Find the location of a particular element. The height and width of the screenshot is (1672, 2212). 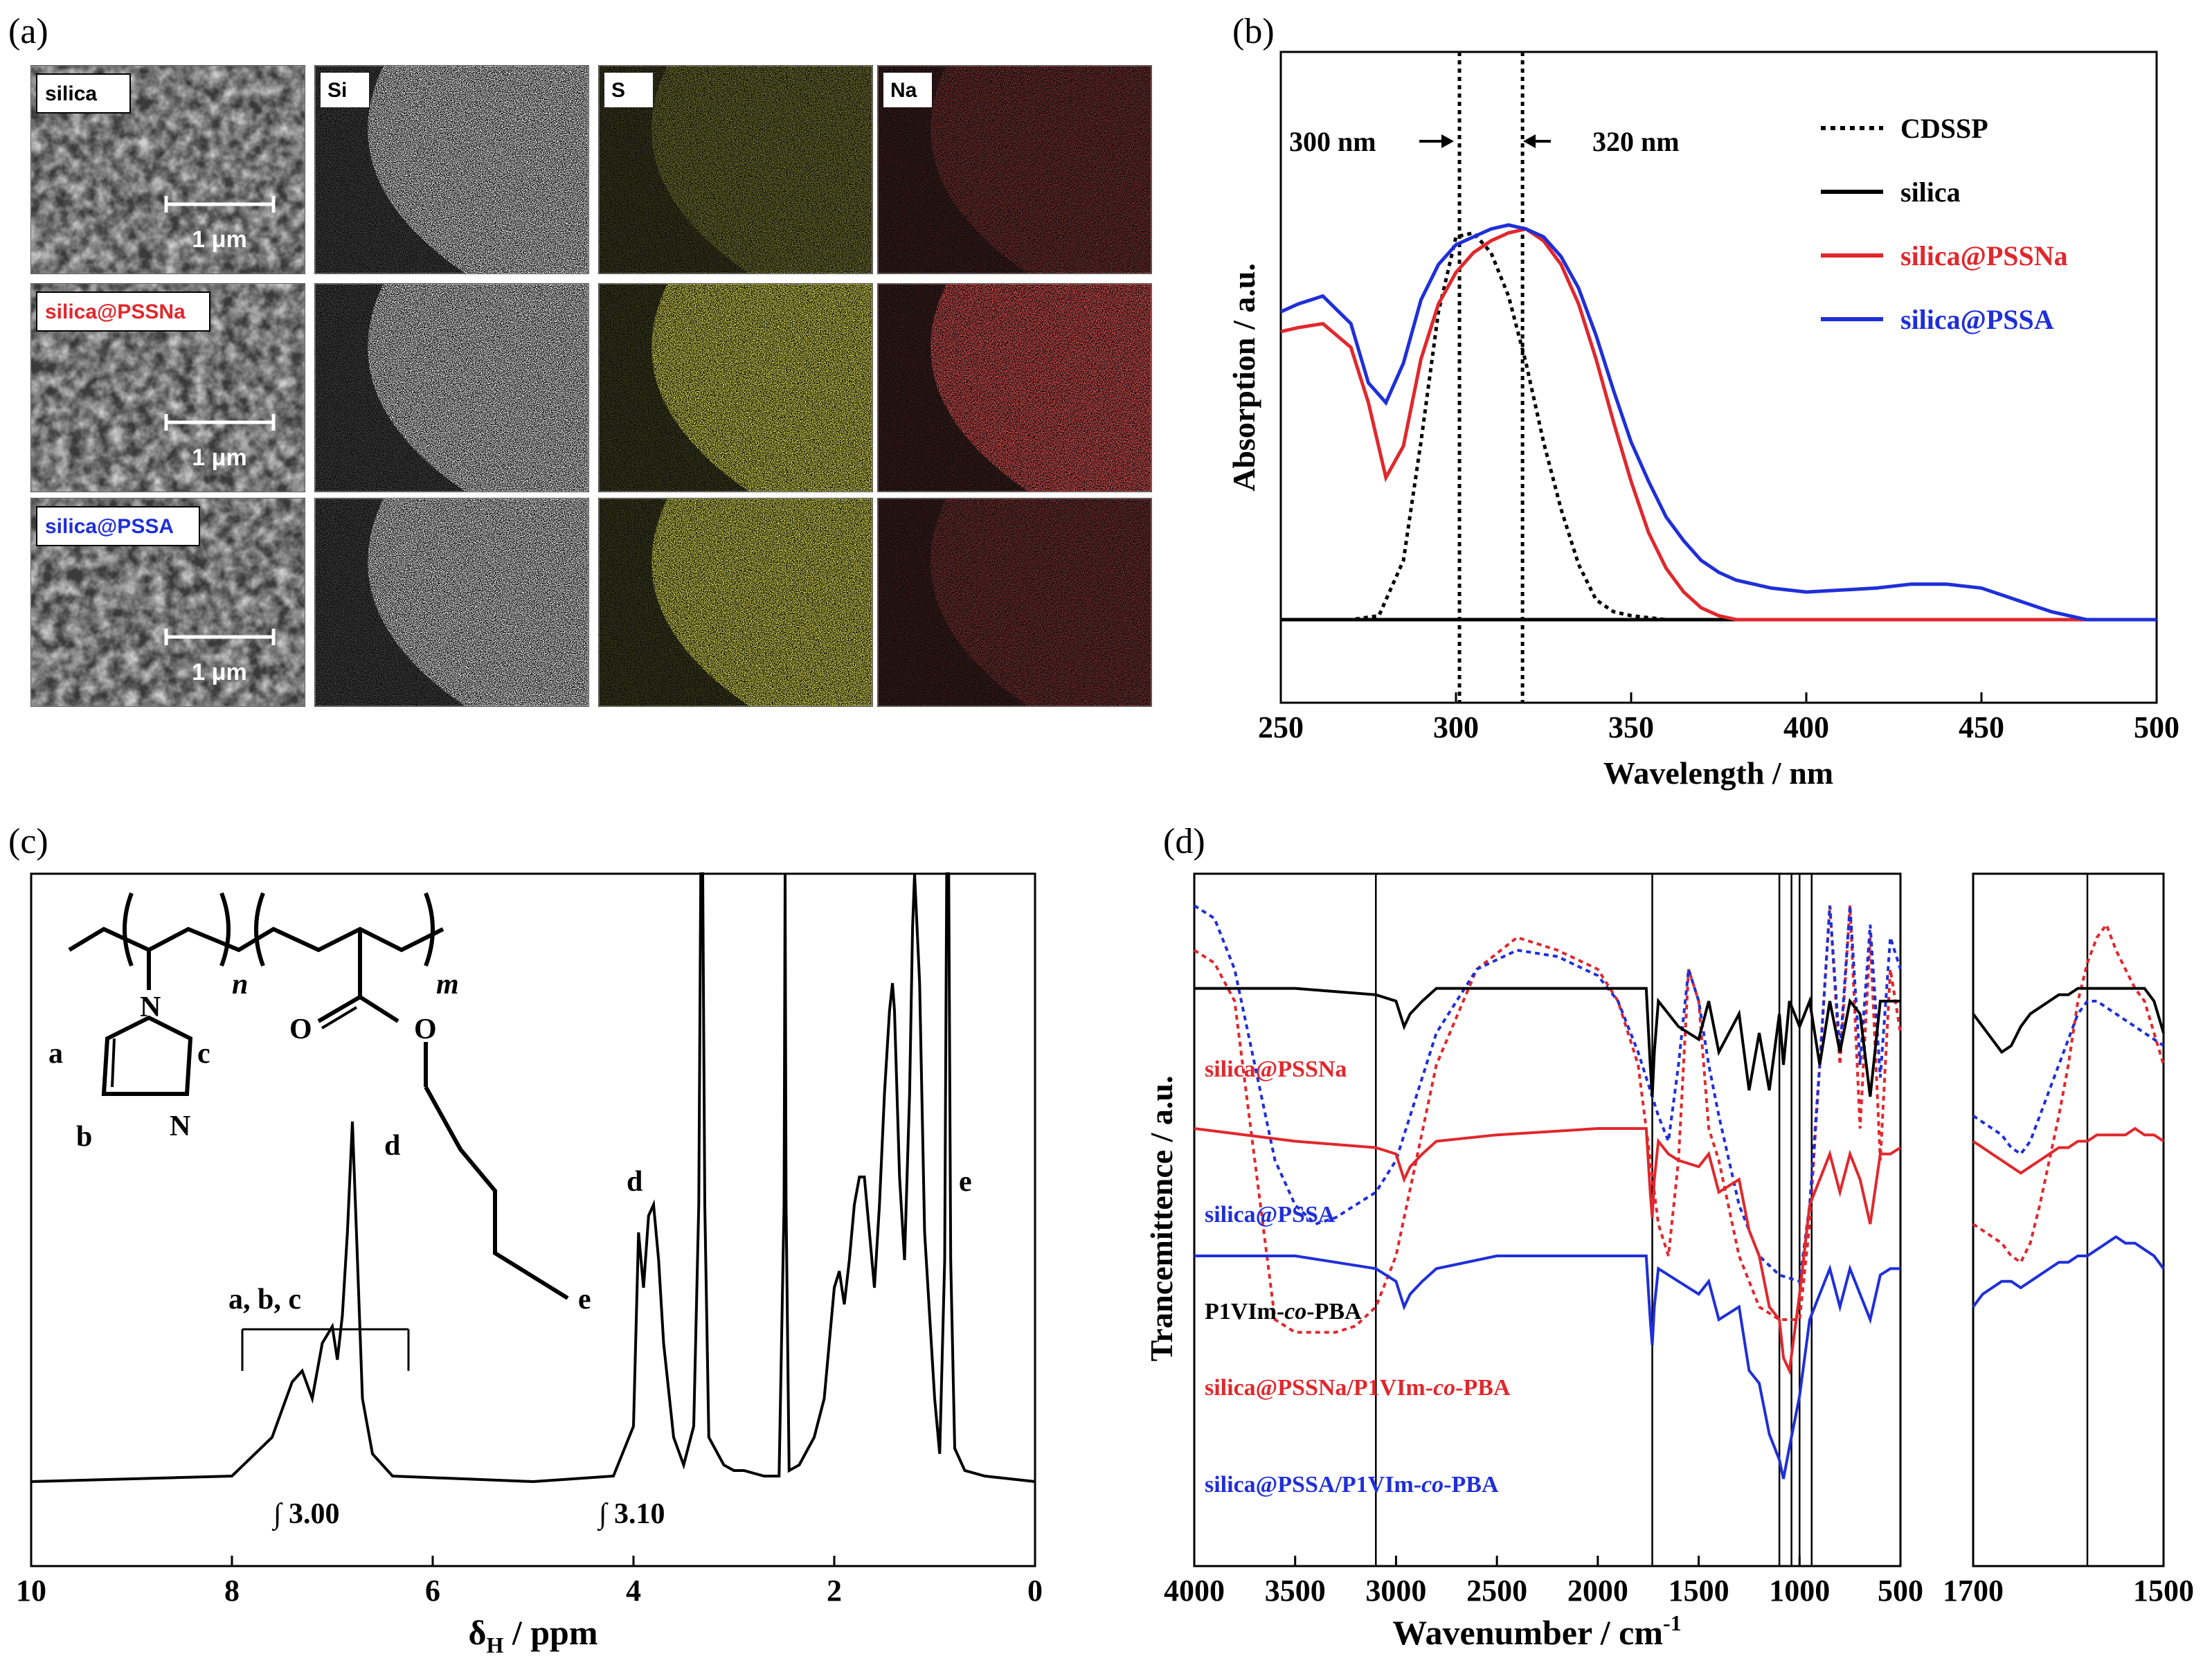

plot-frame-d-main is located at coordinates (1547, 1219).